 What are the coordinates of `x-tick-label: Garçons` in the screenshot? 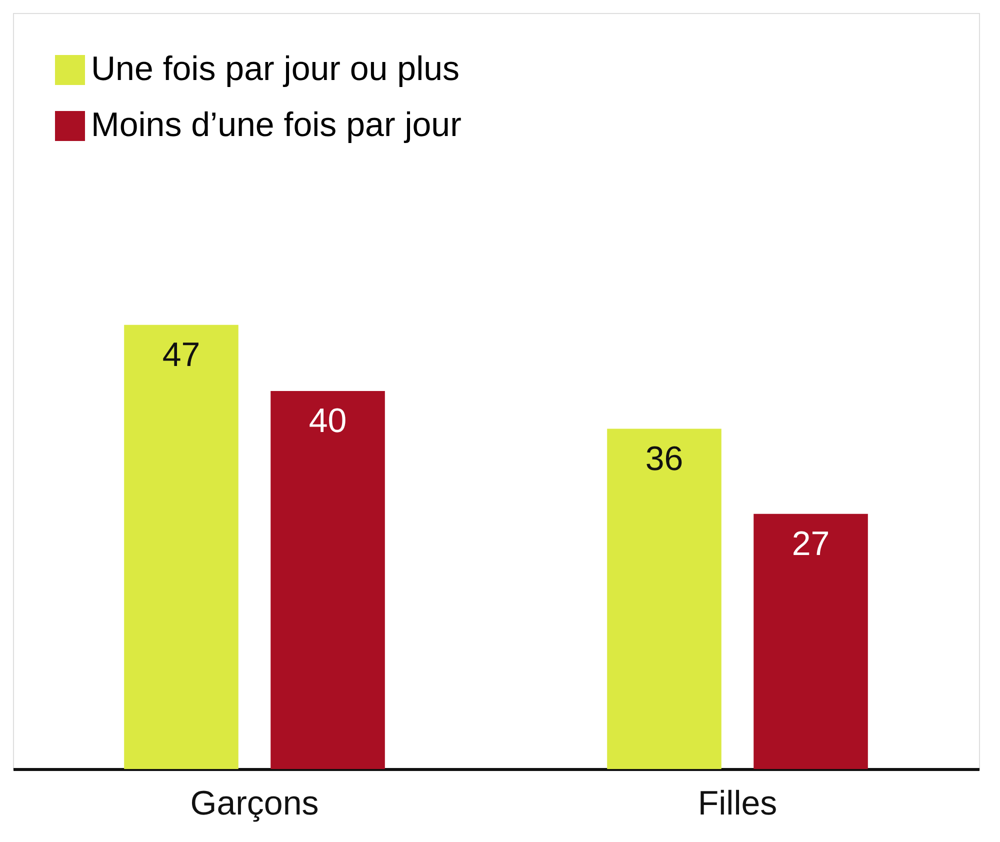 It's located at (254, 803).